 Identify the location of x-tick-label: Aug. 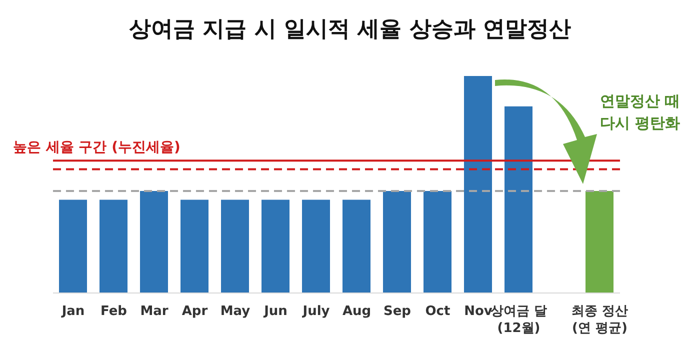
(357, 311).